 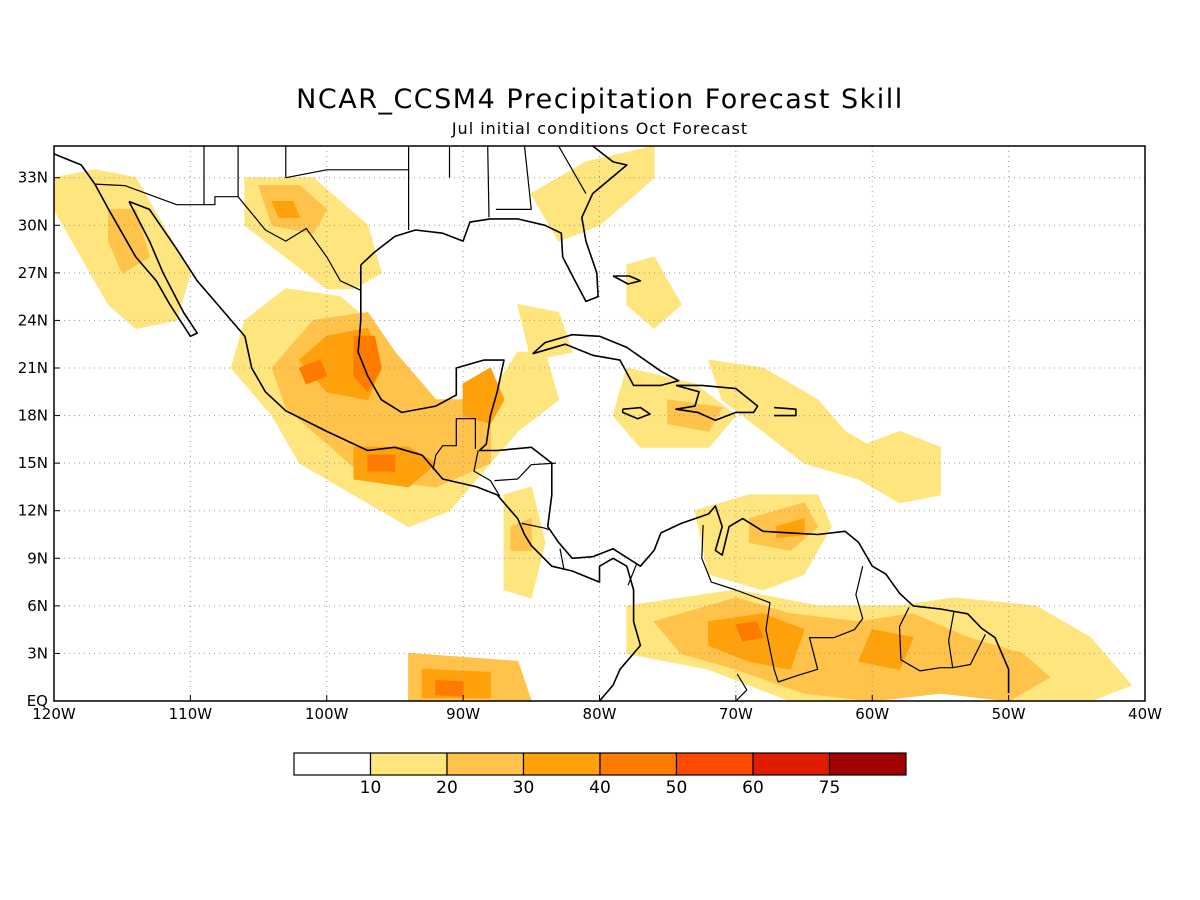 What do you see at coordinates (463, 714) in the screenshot?
I see `lon-tick-label: 90W` at bounding box center [463, 714].